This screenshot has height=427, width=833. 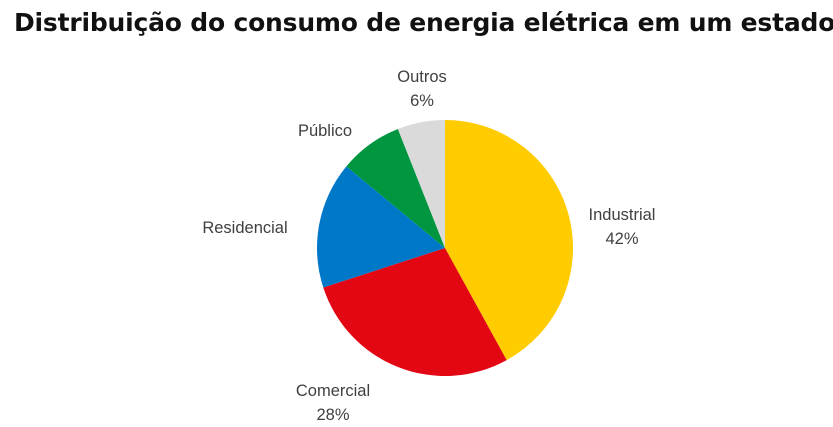 I want to click on slice-label-1: Comercial, so click(x=333, y=391).